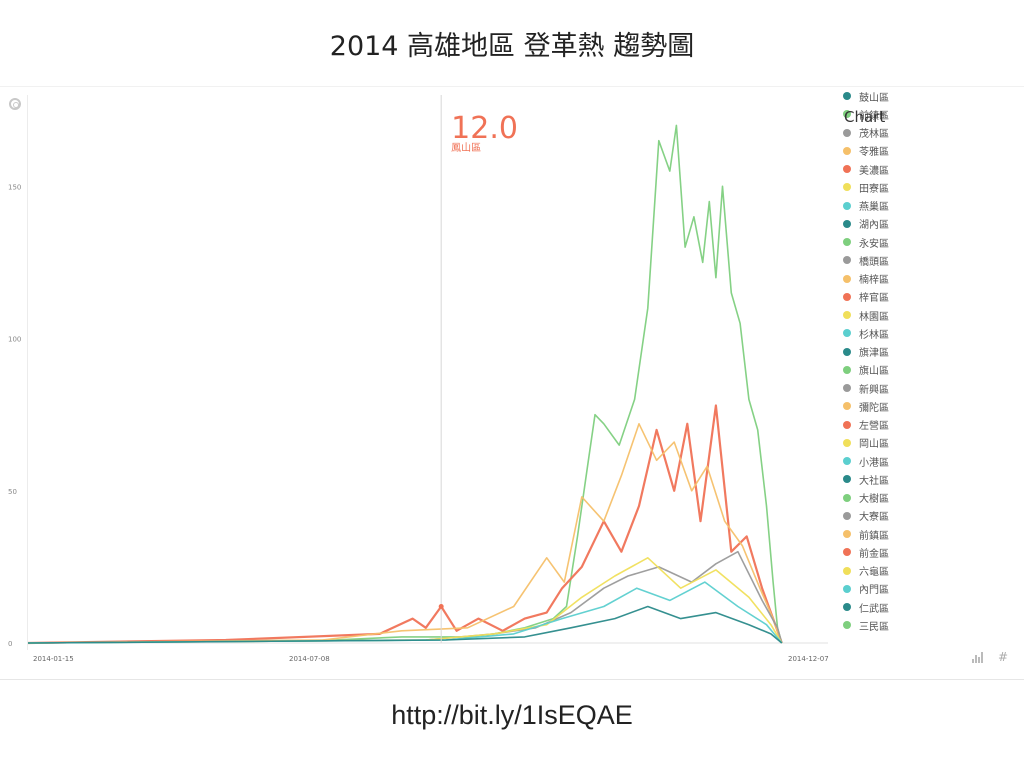  Describe the element at coordinates (1003, 657) in the screenshot. I see `hash-icon: #` at that location.